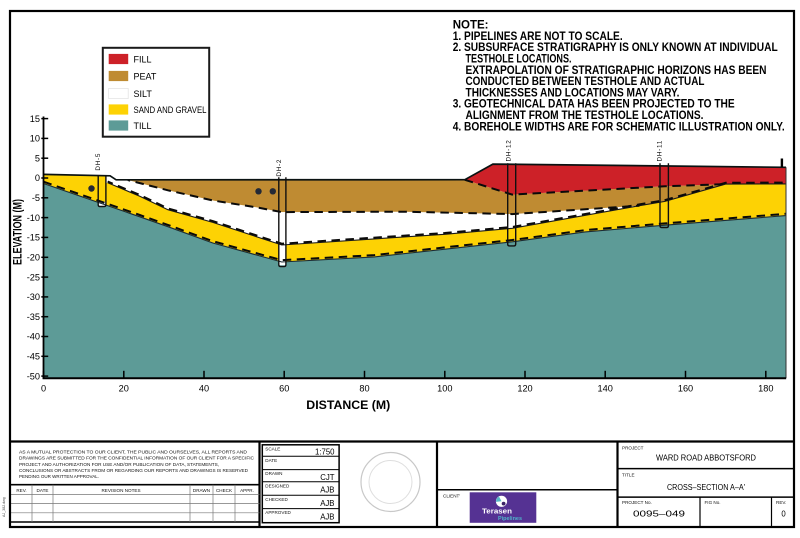 The width and height of the screenshot is (800, 538). What do you see at coordinates (35, 119) in the screenshot?
I see `svg-text: 15` at bounding box center [35, 119].